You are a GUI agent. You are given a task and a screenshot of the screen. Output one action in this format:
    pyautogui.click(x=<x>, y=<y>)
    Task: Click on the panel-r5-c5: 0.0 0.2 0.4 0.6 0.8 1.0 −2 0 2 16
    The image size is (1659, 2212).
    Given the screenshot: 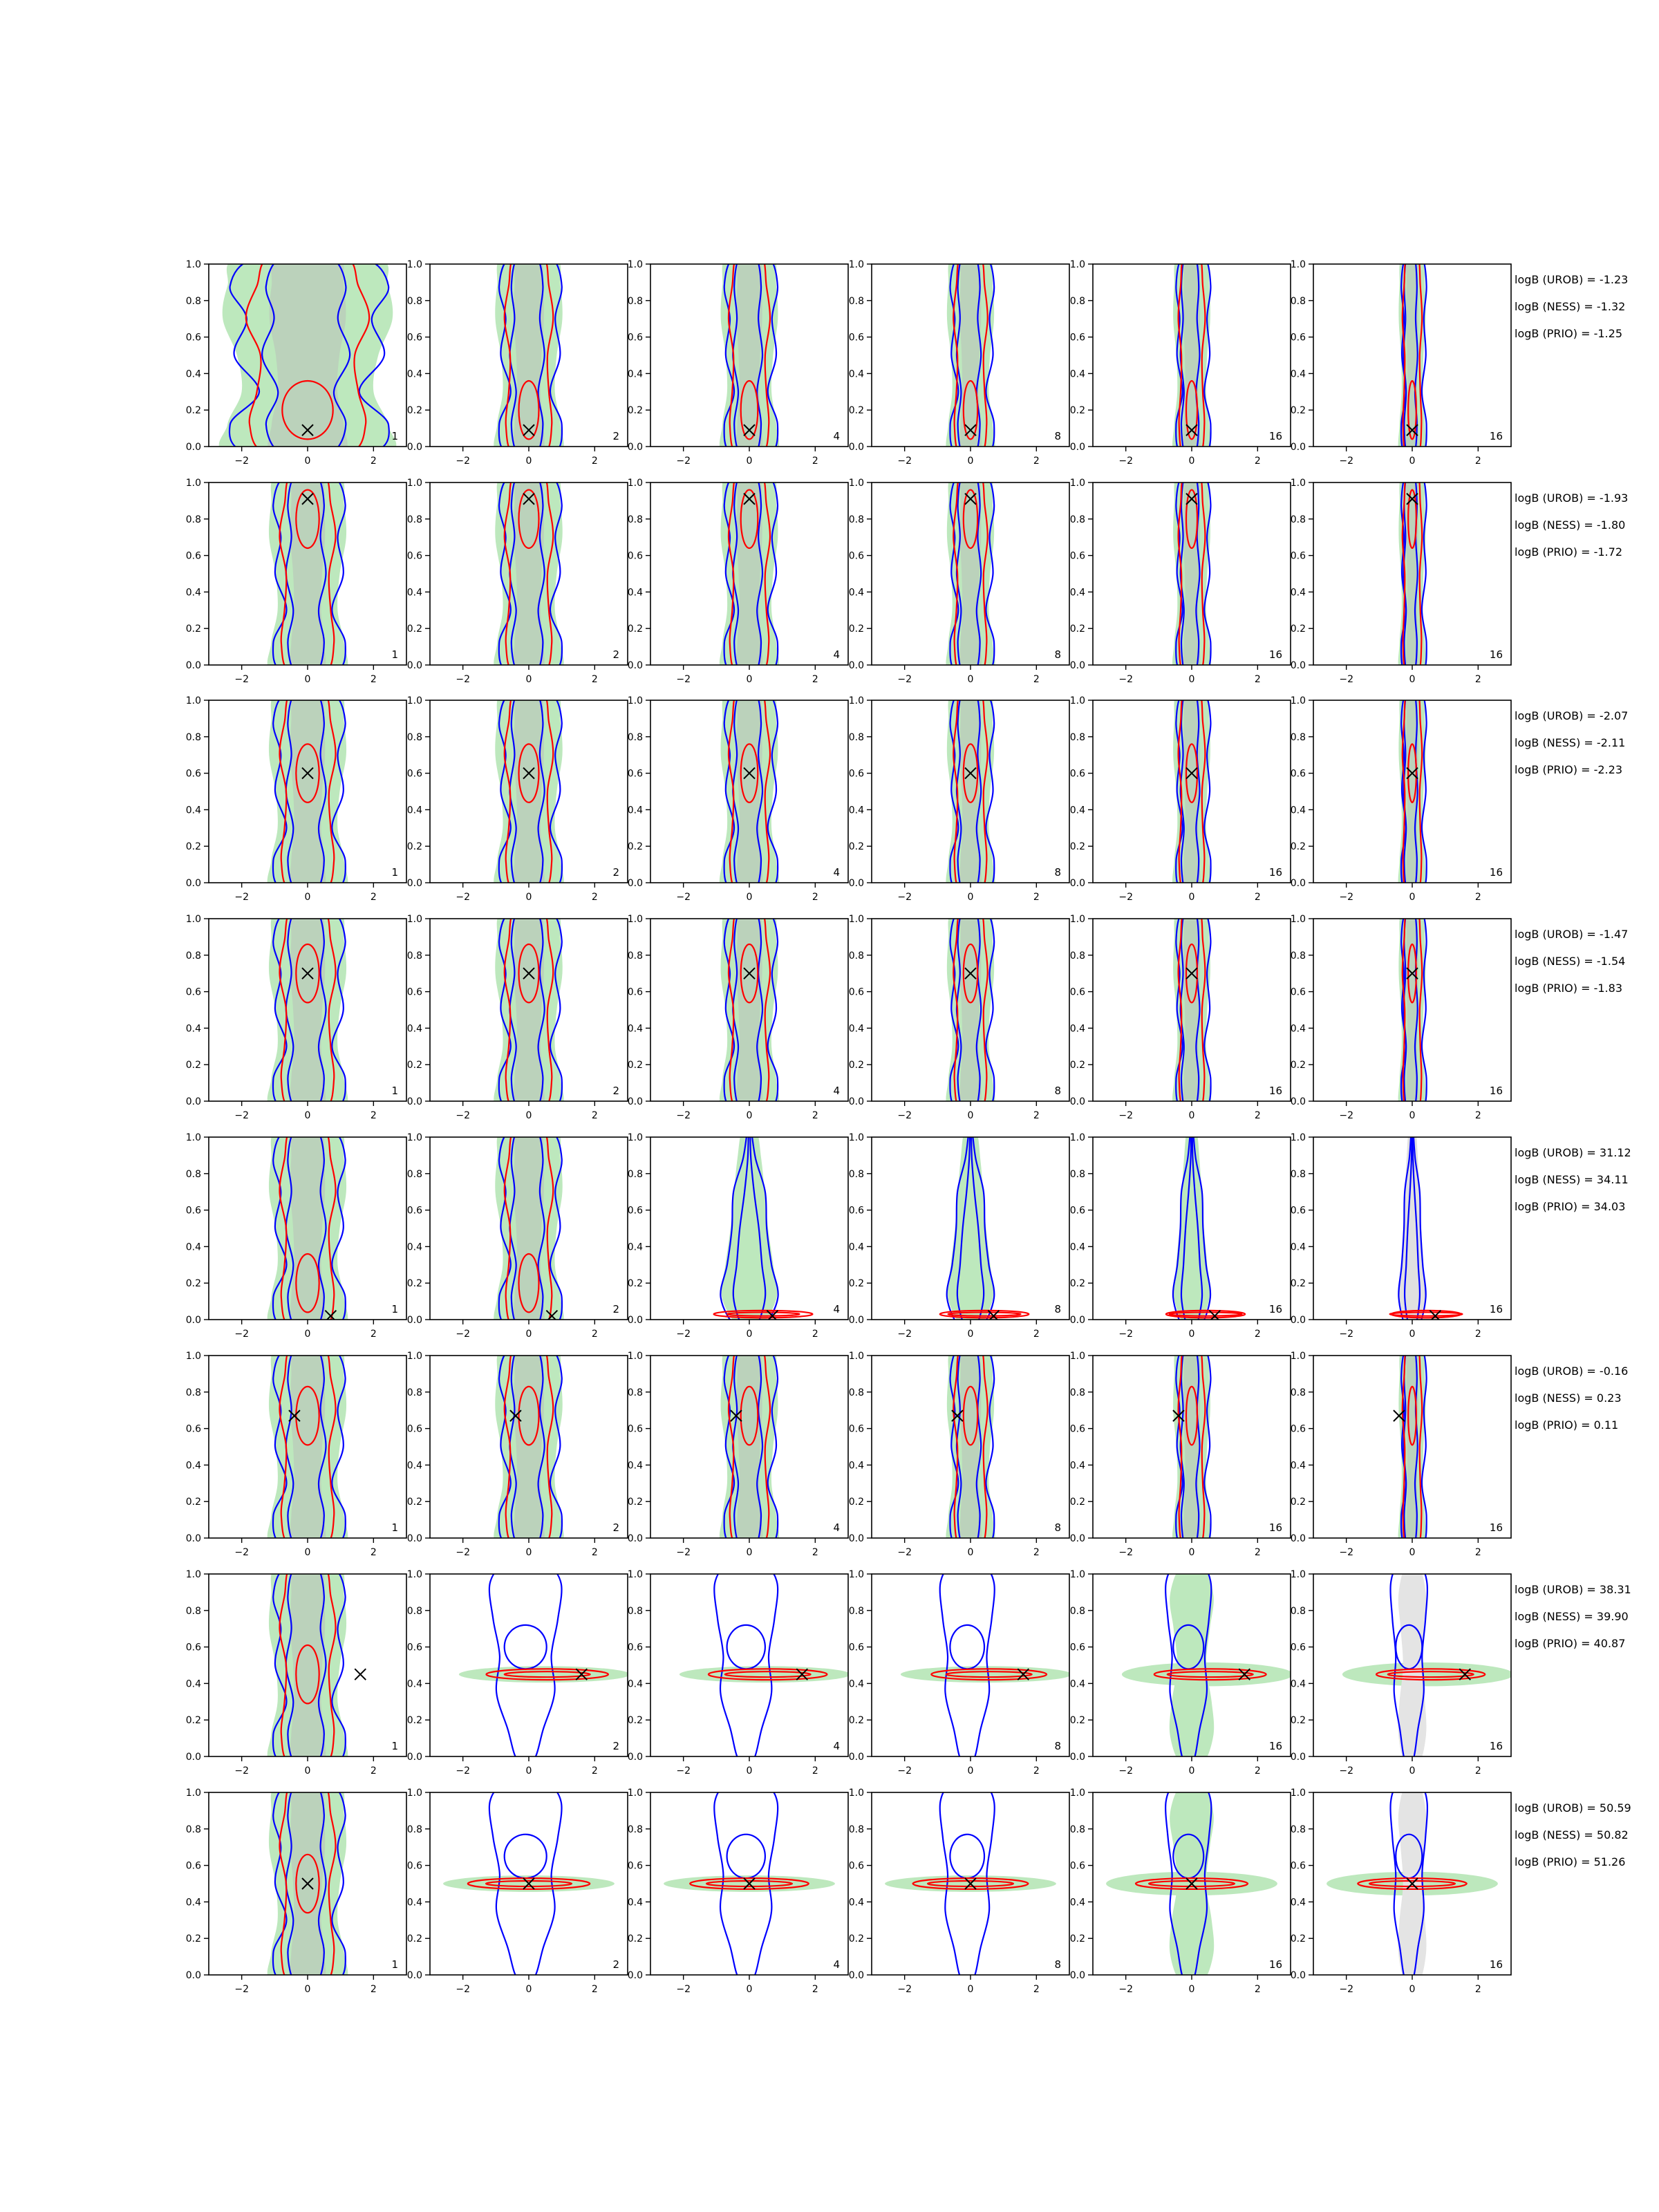 What is the action you would take?
    pyautogui.click(x=1180, y=1236)
    